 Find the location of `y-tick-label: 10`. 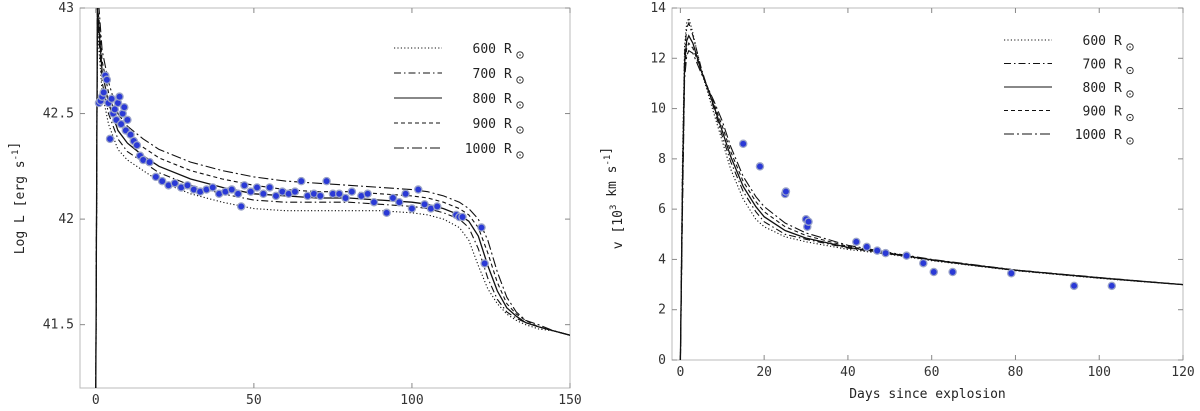

y-tick-label: 10 is located at coordinates (658, 109).